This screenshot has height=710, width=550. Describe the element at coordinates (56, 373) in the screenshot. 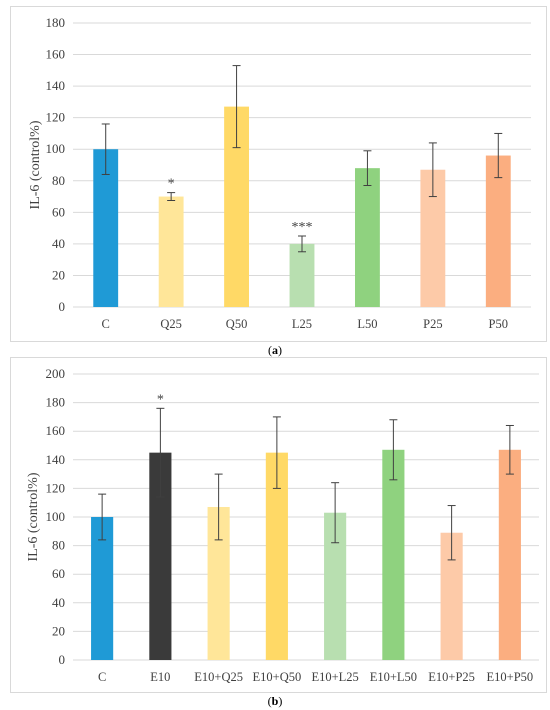

I see `chart-b-y-tick-label: 200` at that location.